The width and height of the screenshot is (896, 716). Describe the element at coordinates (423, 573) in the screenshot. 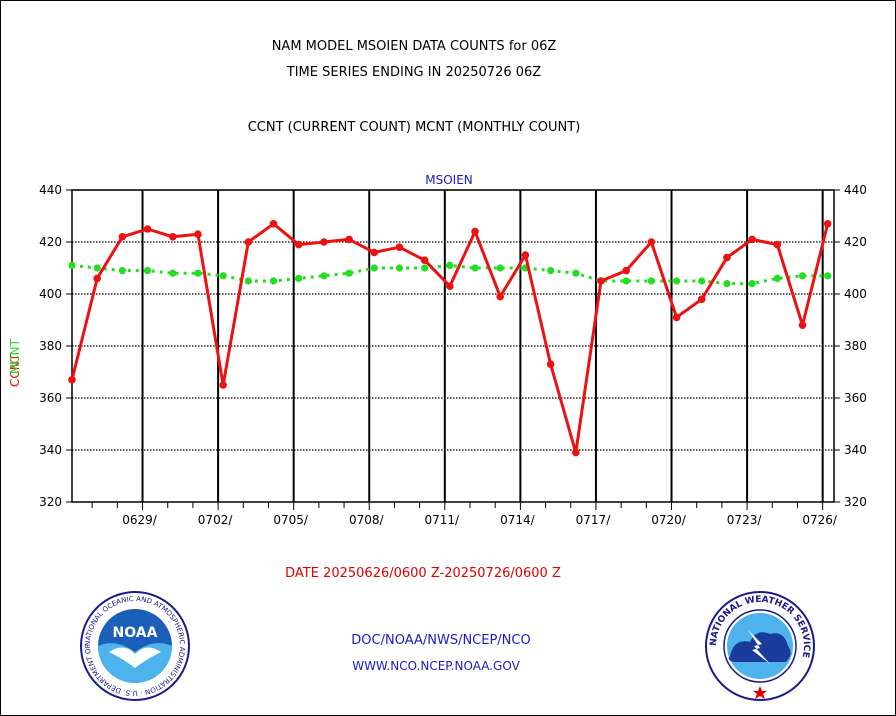

I see `date-range-label: DATE 20250626/0600 Z-20250726/0600 Z` at that location.